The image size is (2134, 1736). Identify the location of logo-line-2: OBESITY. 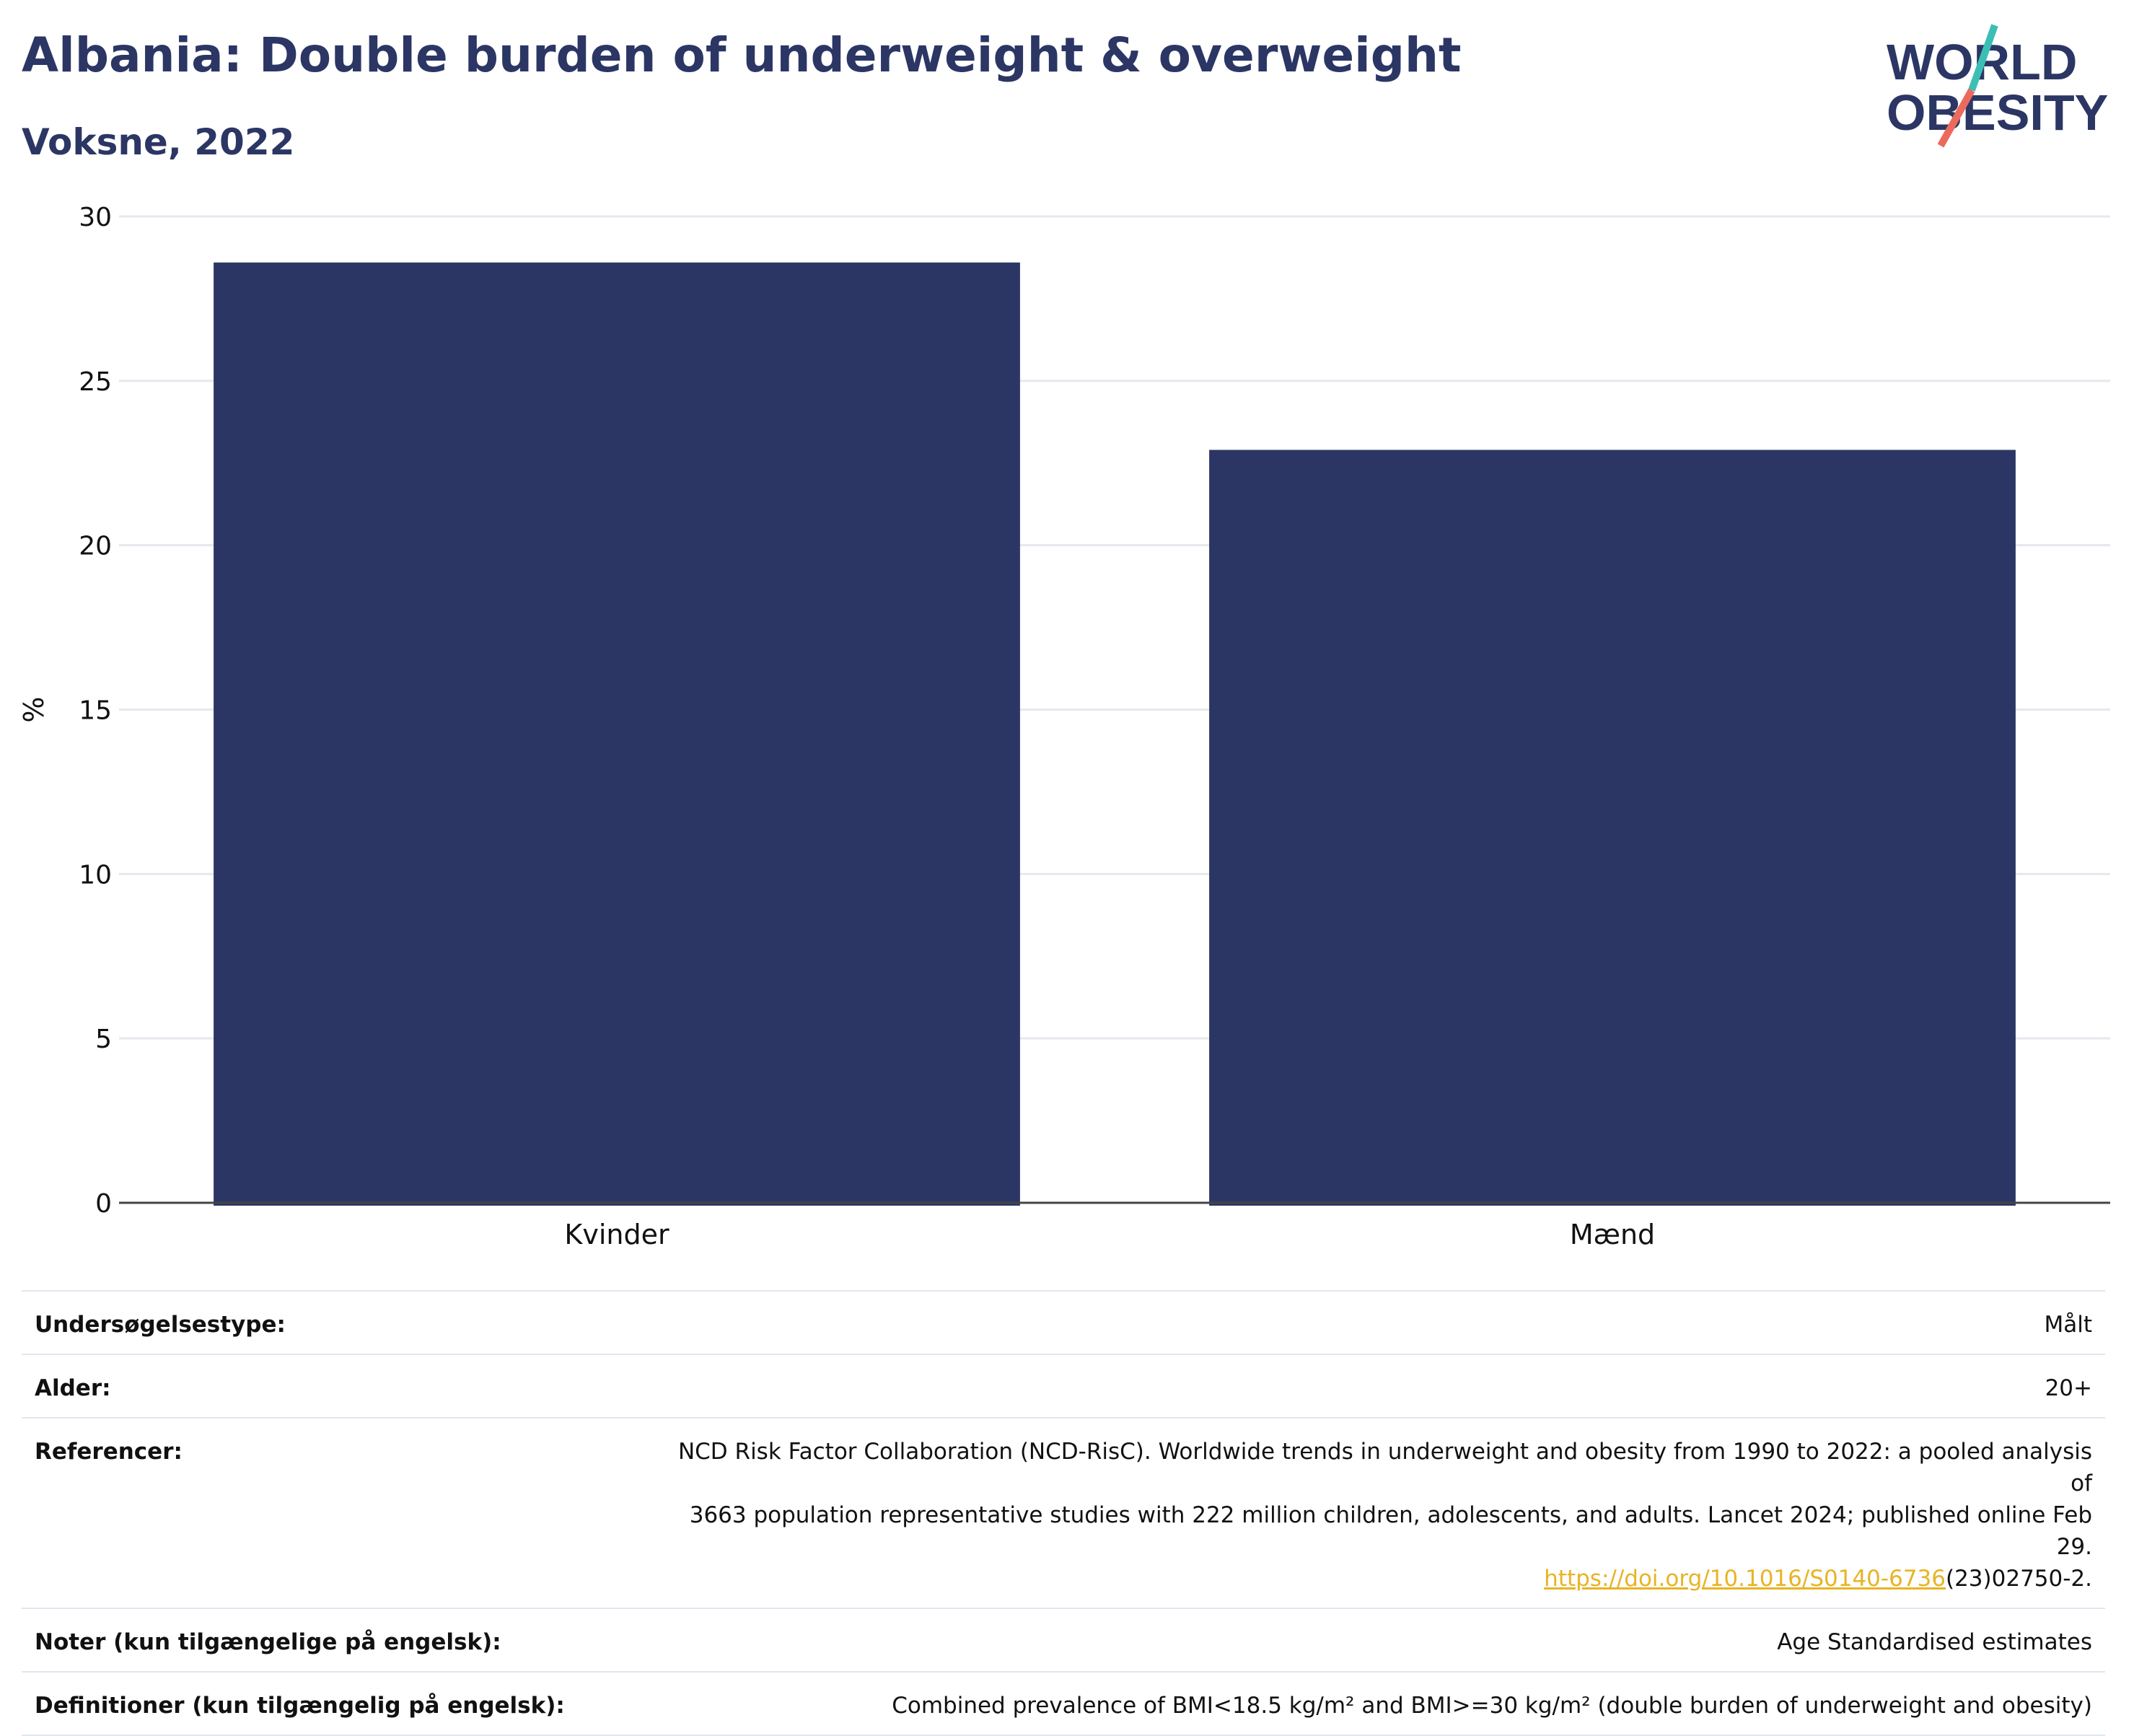
(1997, 112).